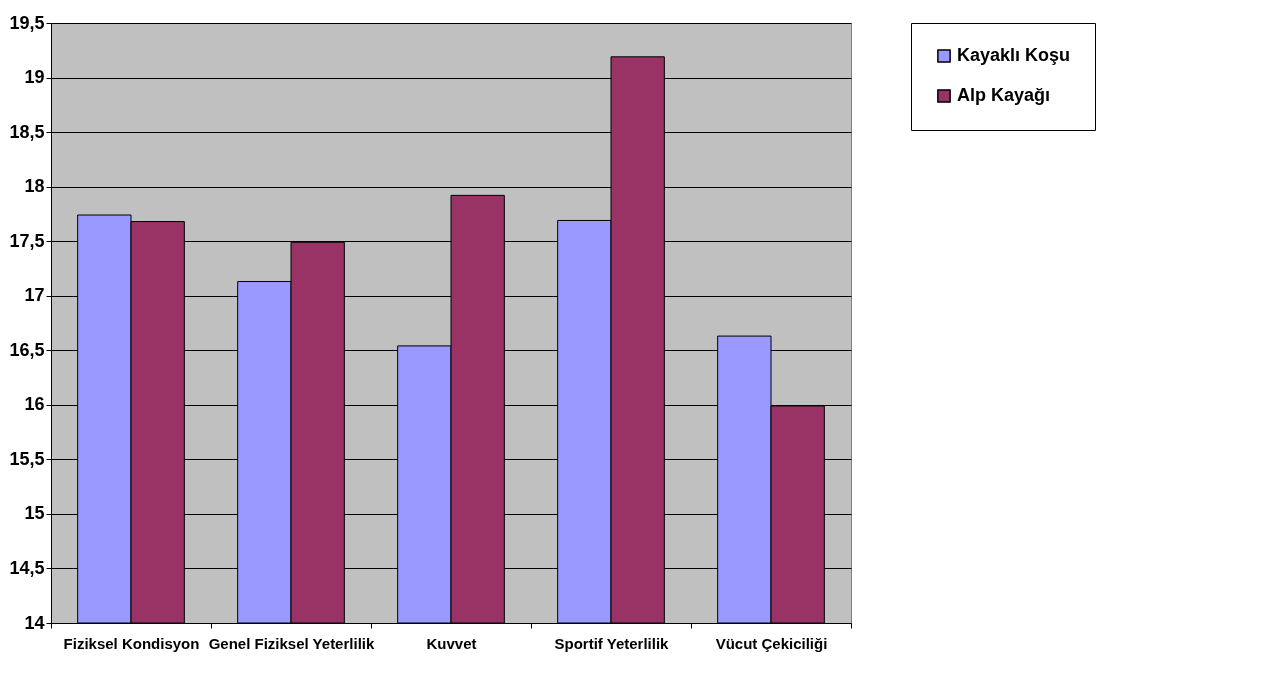  Describe the element at coordinates (451, 643) in the screenshot. I see `x-tick-label: Kuvvet` at that location.